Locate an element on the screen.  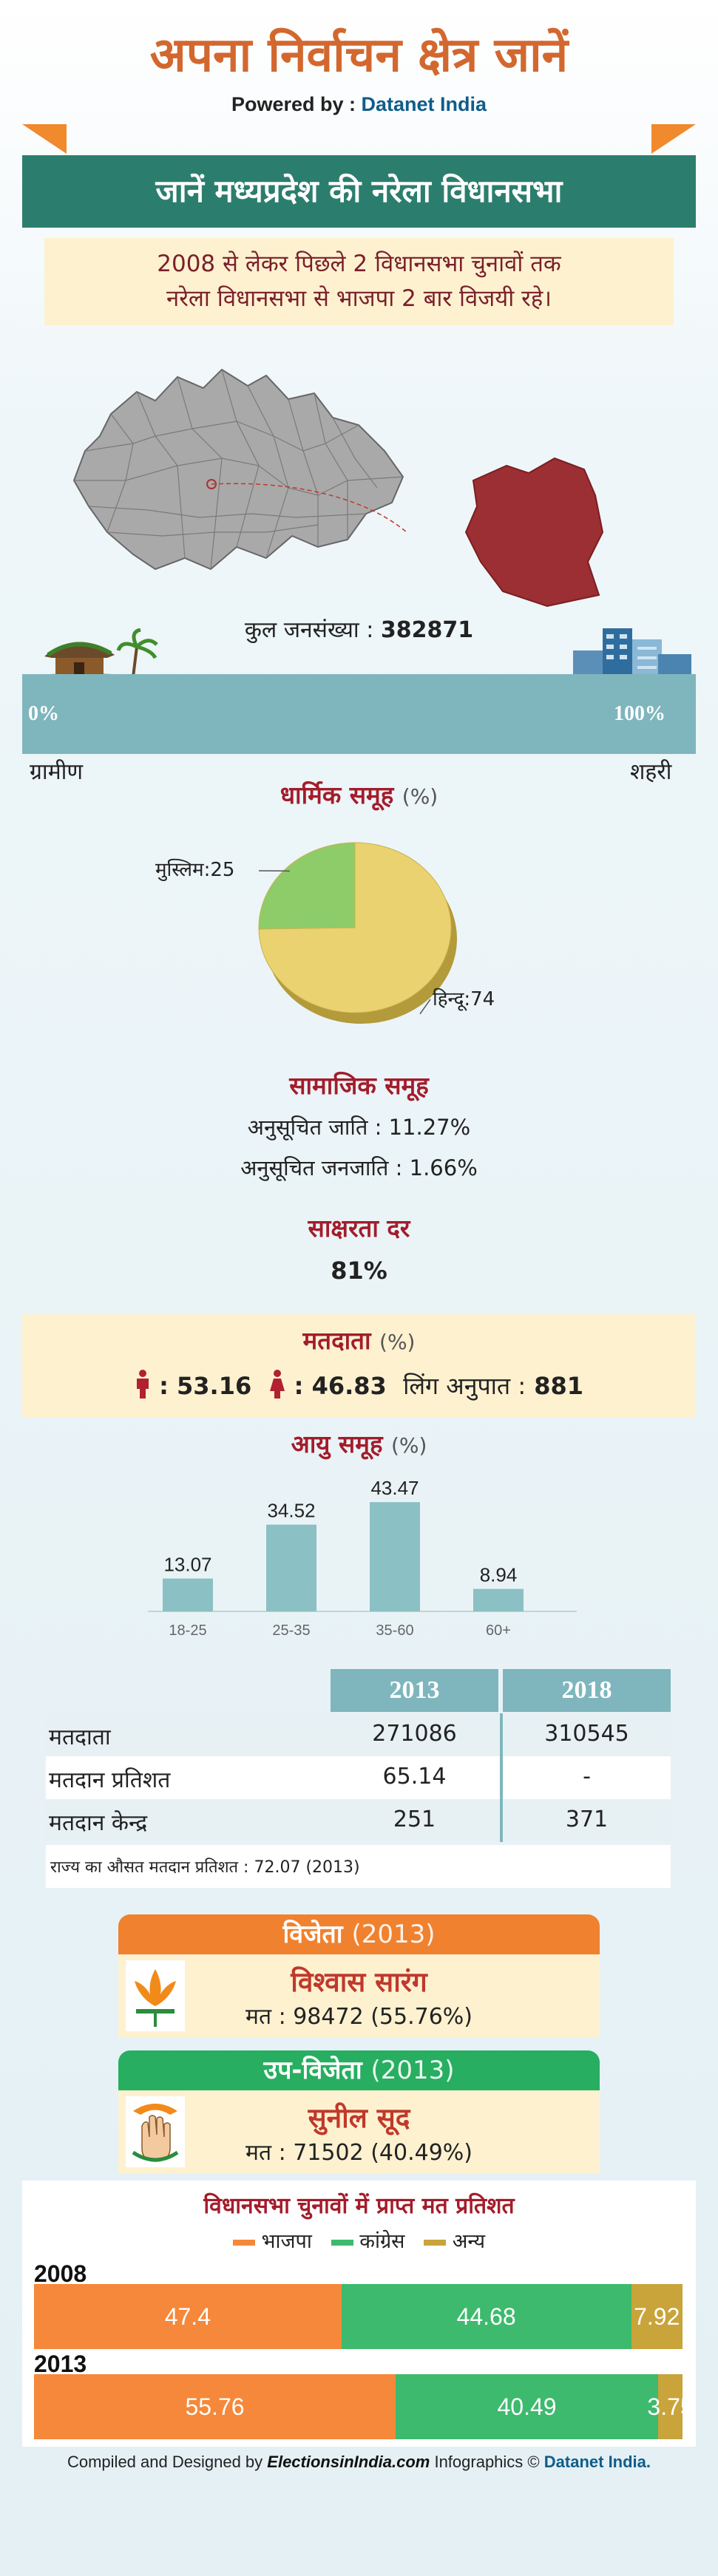
population: कुल जनसंख्या : 382871 is located at coordinates (359, 629).